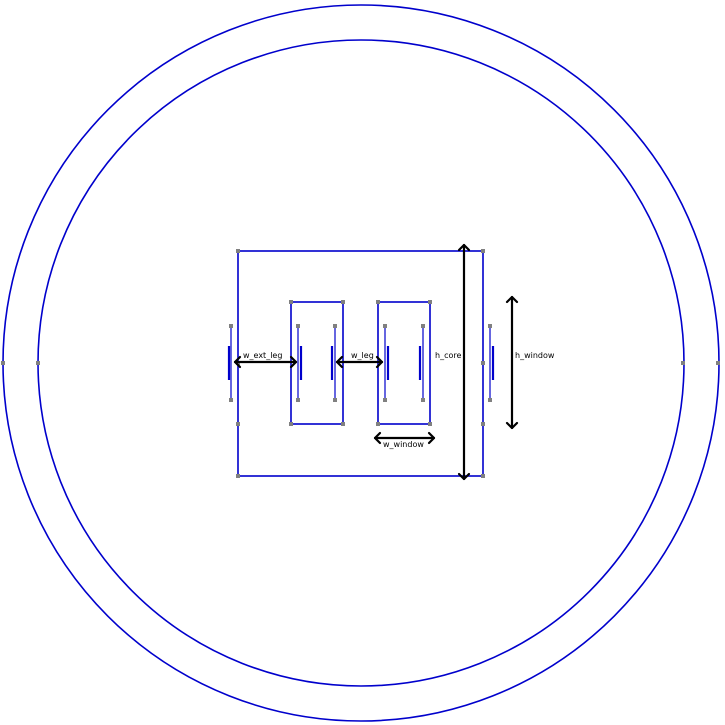 Image resolution: width=725 pixels, height=725 pixels. I want to click on dimension-h-window: h_window, so click(530, 362).